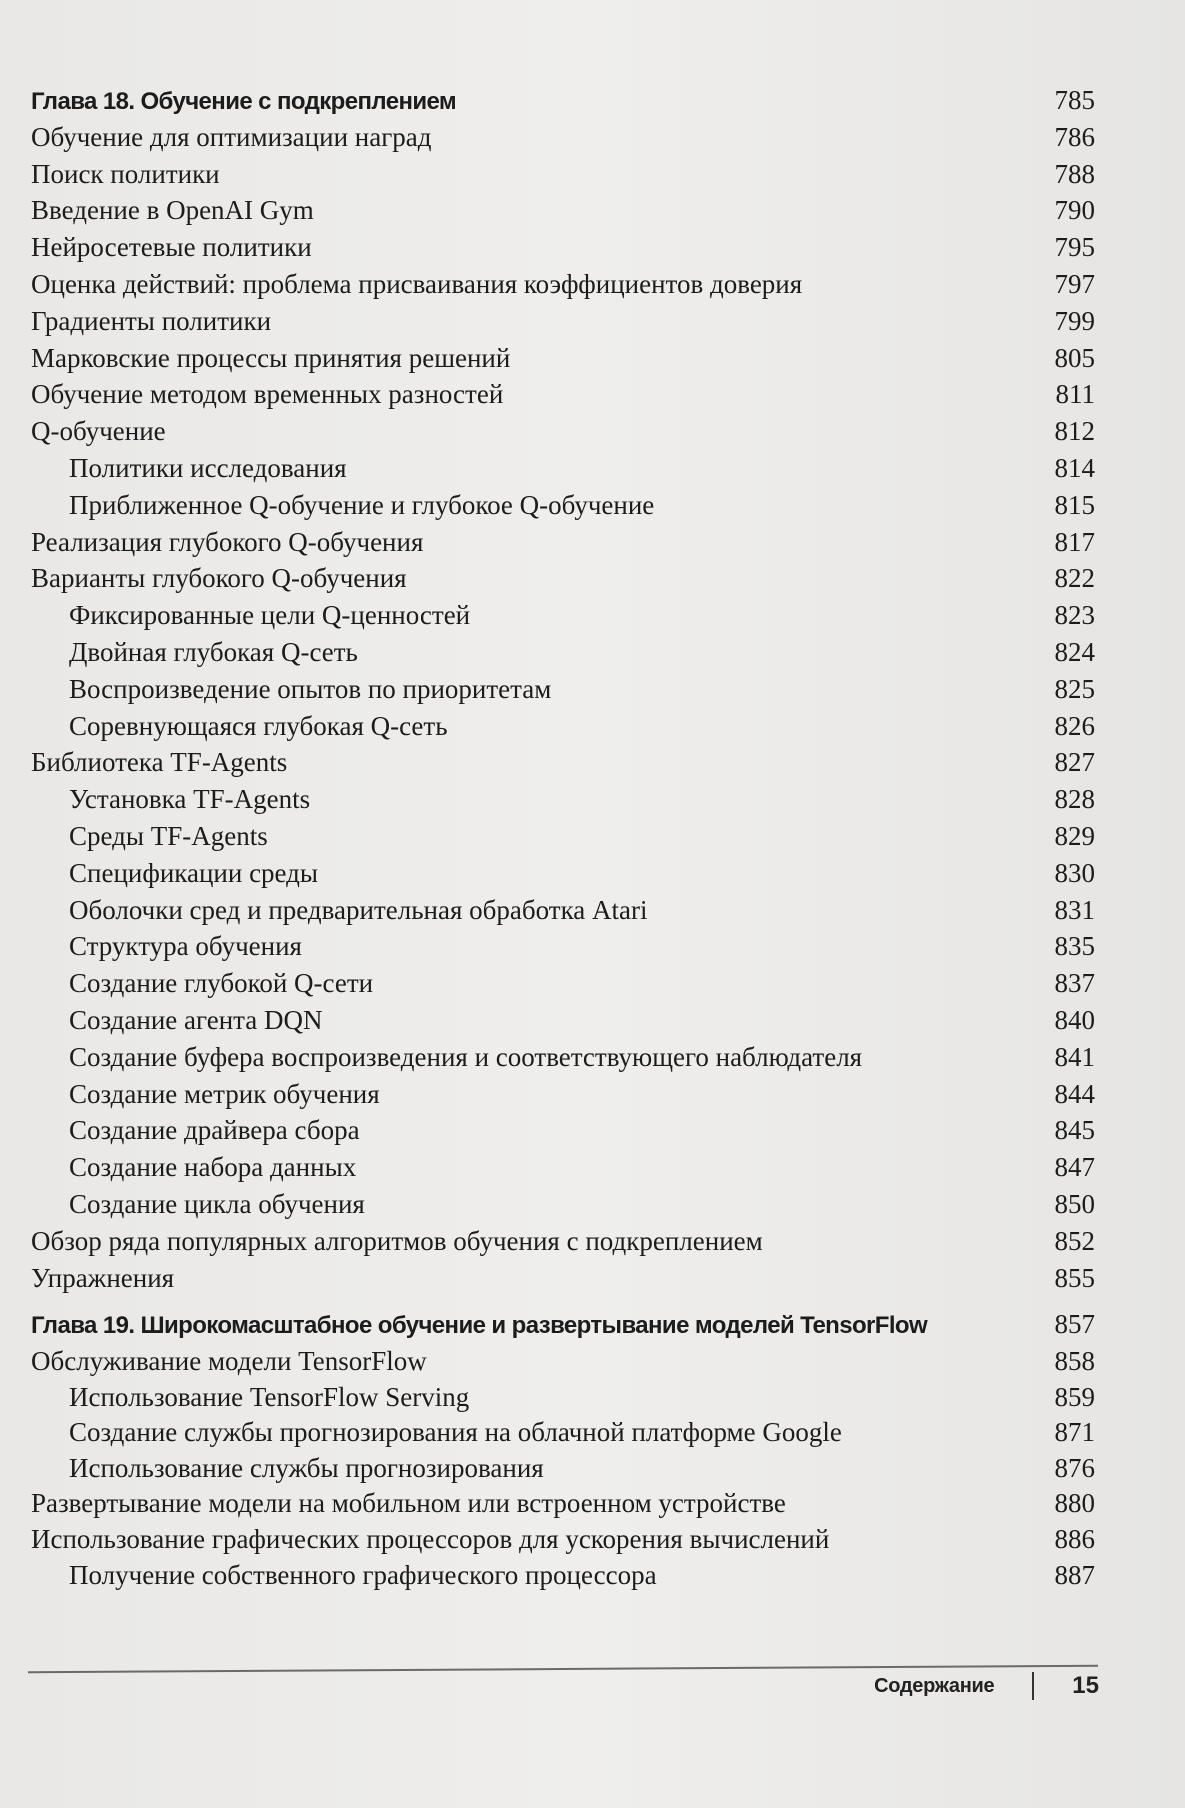  What do you see at coordinates (1075, 504) in the screenshot?
I see `toc-entry-page: 815` at bounding box center [1075, 504].